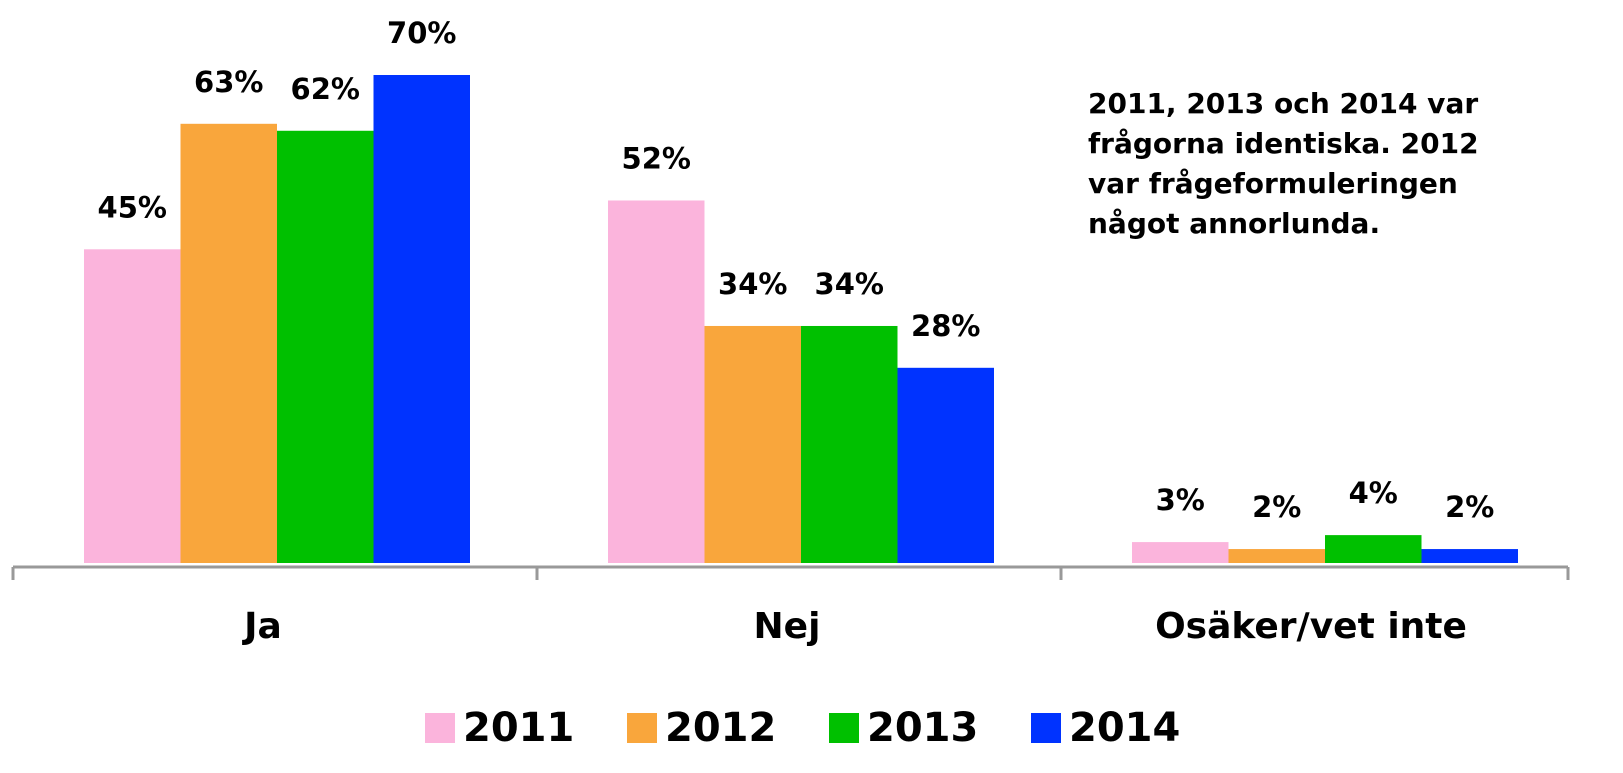 The image size is (1623, 773). What do you see at coordinates (1311, 626) in the screenshot?
I see `x-tick-label: Osäker/vet inte` at bounding box center [1311, 626].